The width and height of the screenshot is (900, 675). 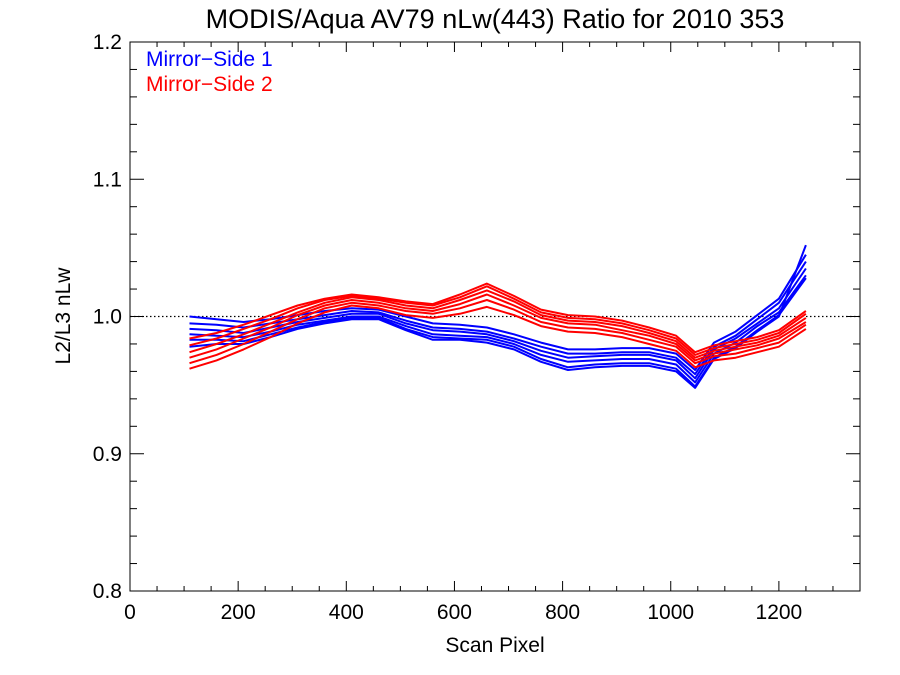 I want to click on x-tick-label: 400, so click(x=346, y=612).